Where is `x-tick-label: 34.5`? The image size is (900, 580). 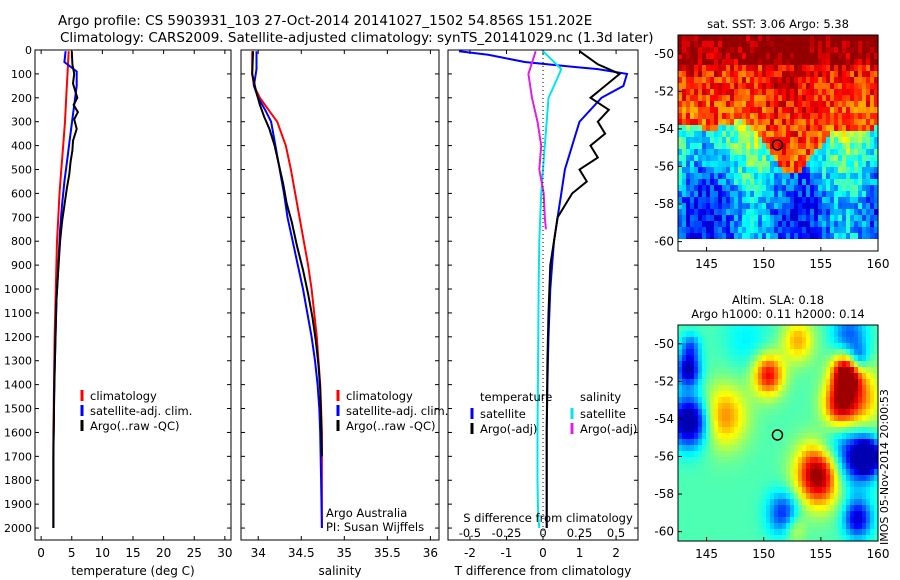 x-tick-label: 34.5 is located at coordinates (301, 553).